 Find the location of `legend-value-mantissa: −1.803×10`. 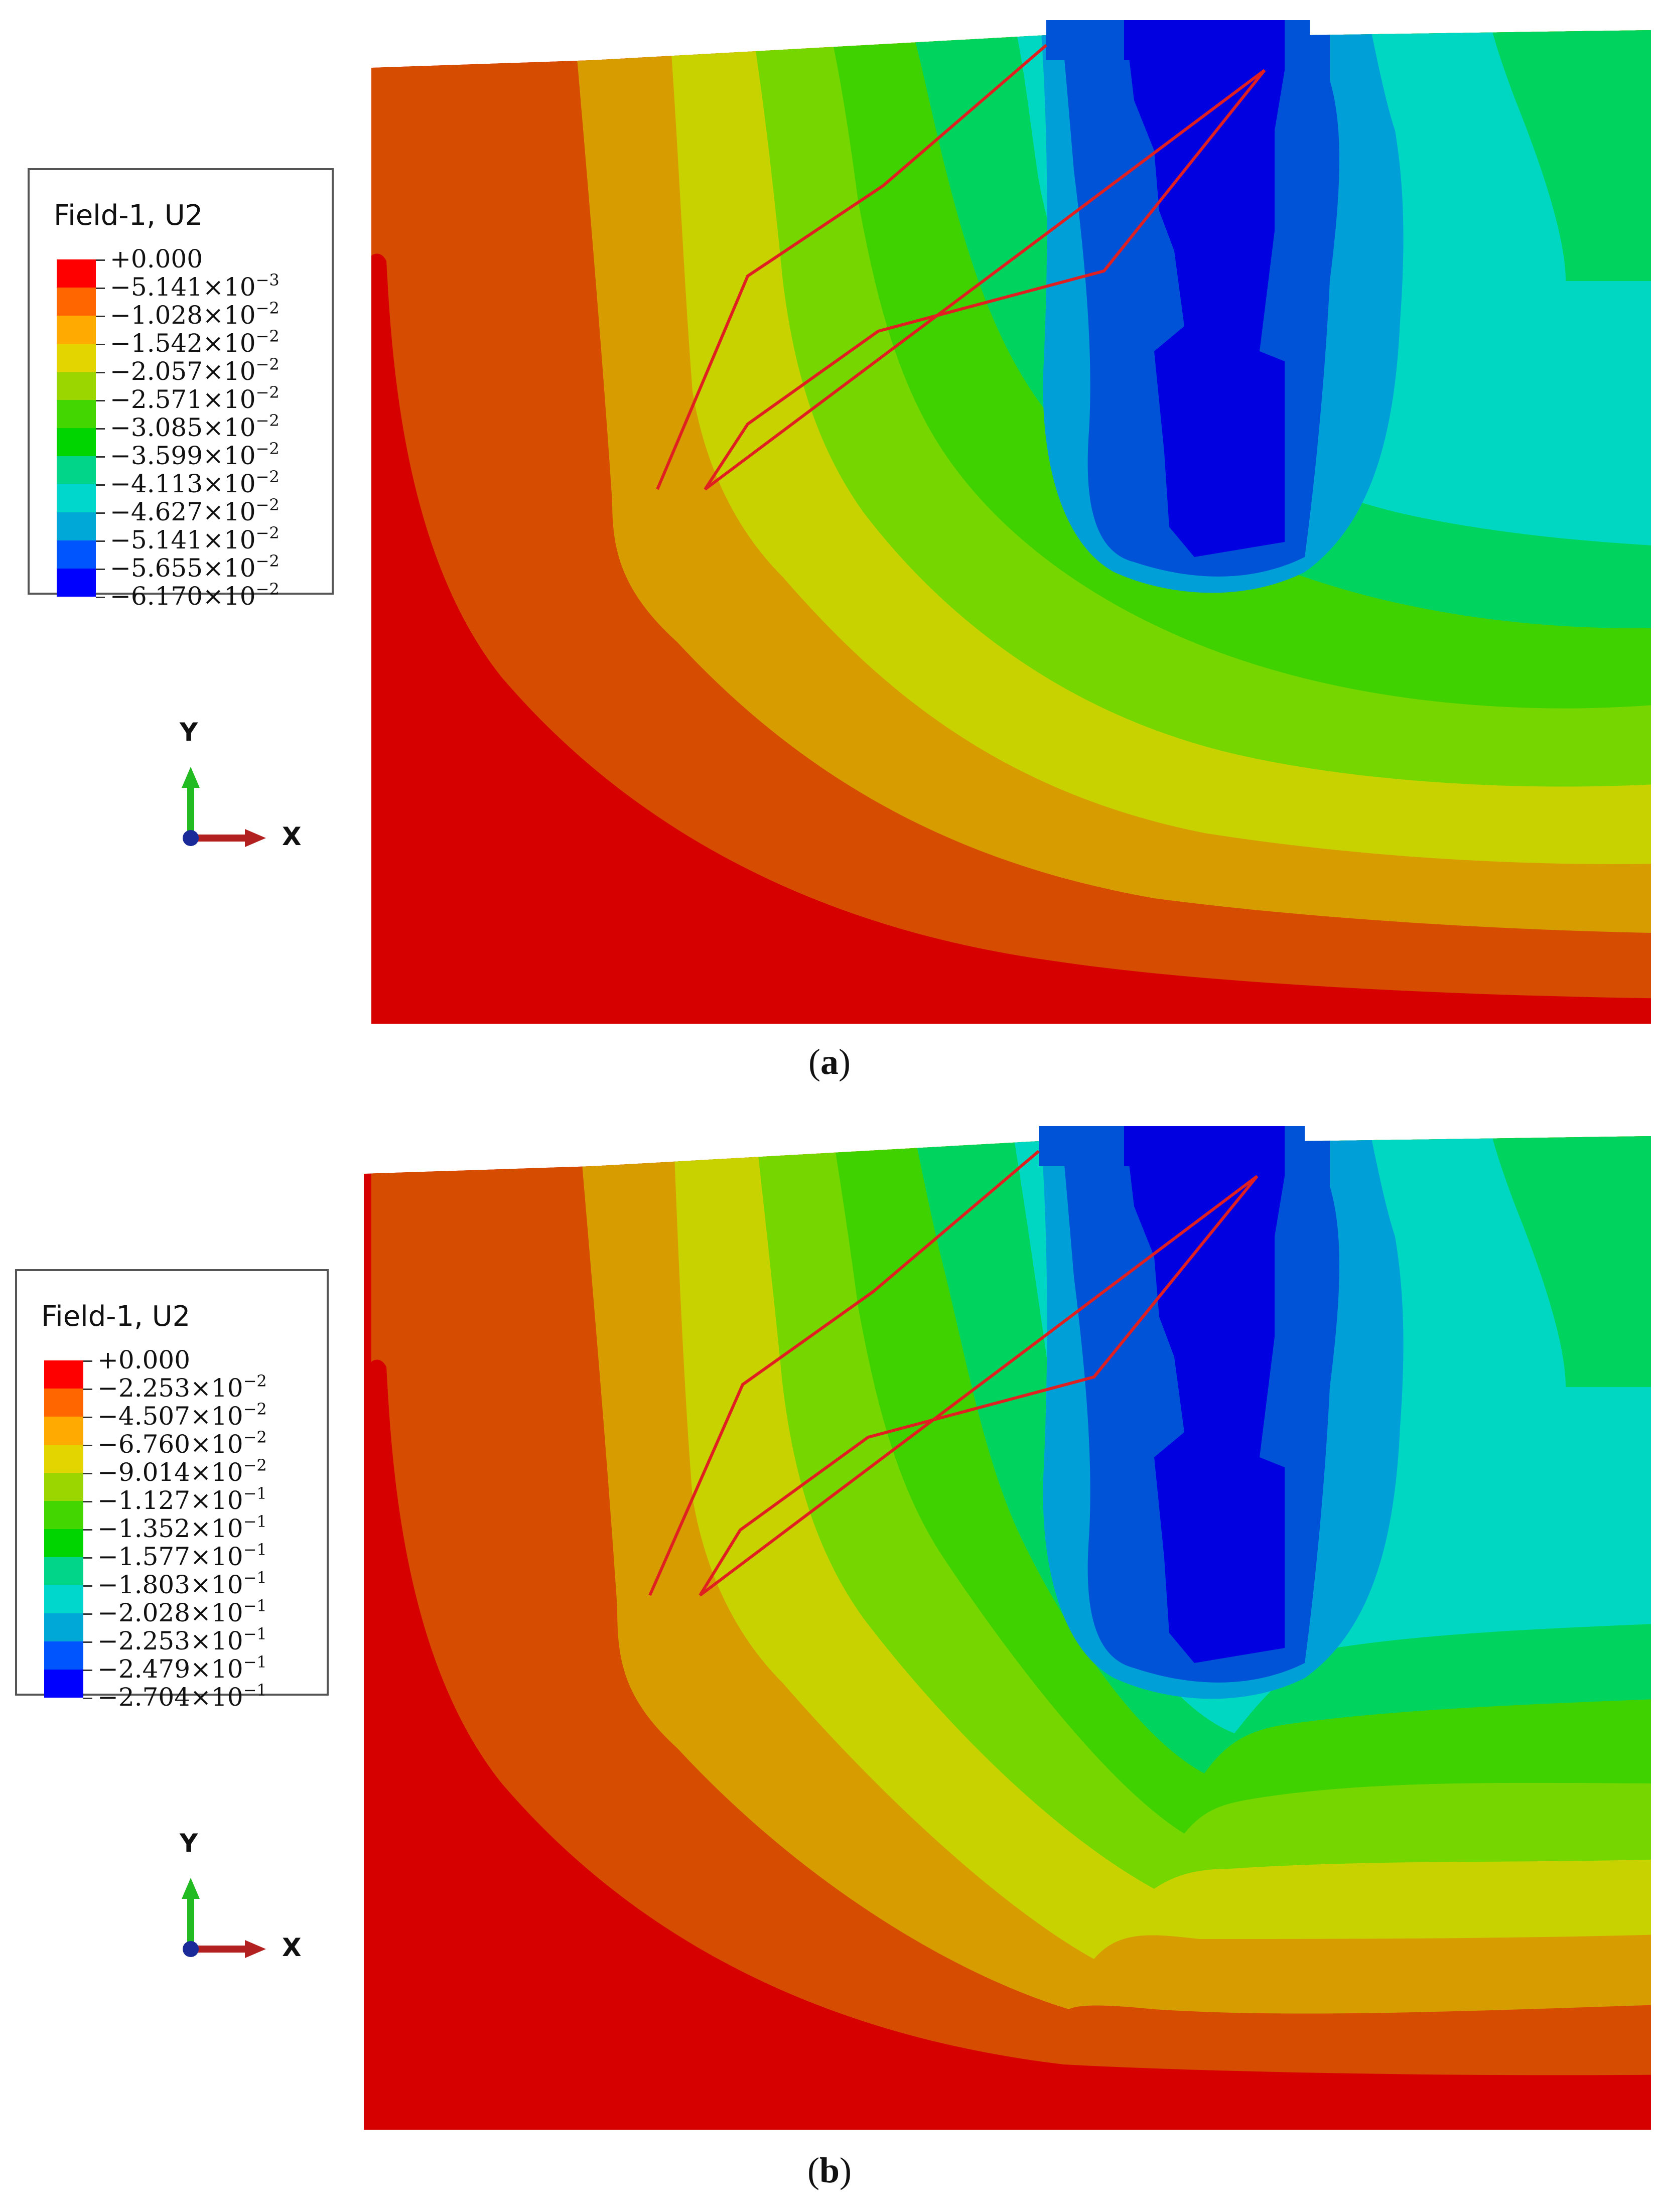

legend-value-mantissa: −1.803×10 is located at coordinates (170, 1584).